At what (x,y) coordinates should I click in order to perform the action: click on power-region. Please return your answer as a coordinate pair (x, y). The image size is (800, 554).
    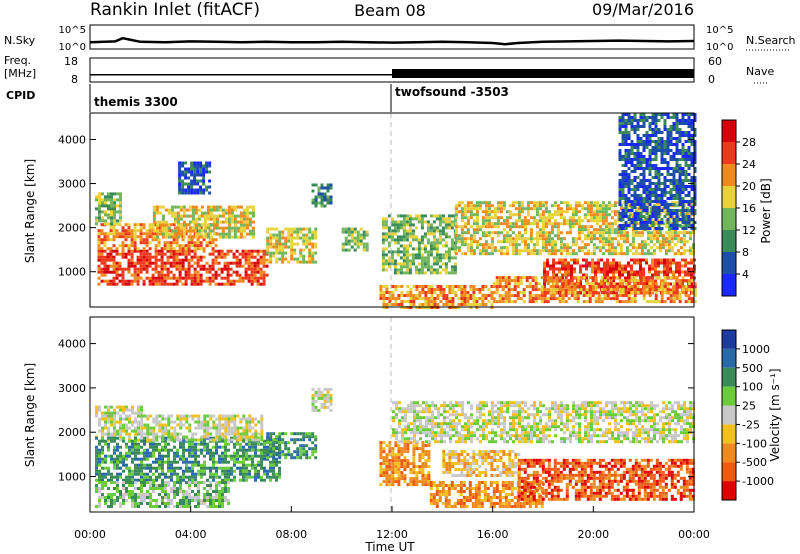
    Looking at the image, I should click on (594, 290).